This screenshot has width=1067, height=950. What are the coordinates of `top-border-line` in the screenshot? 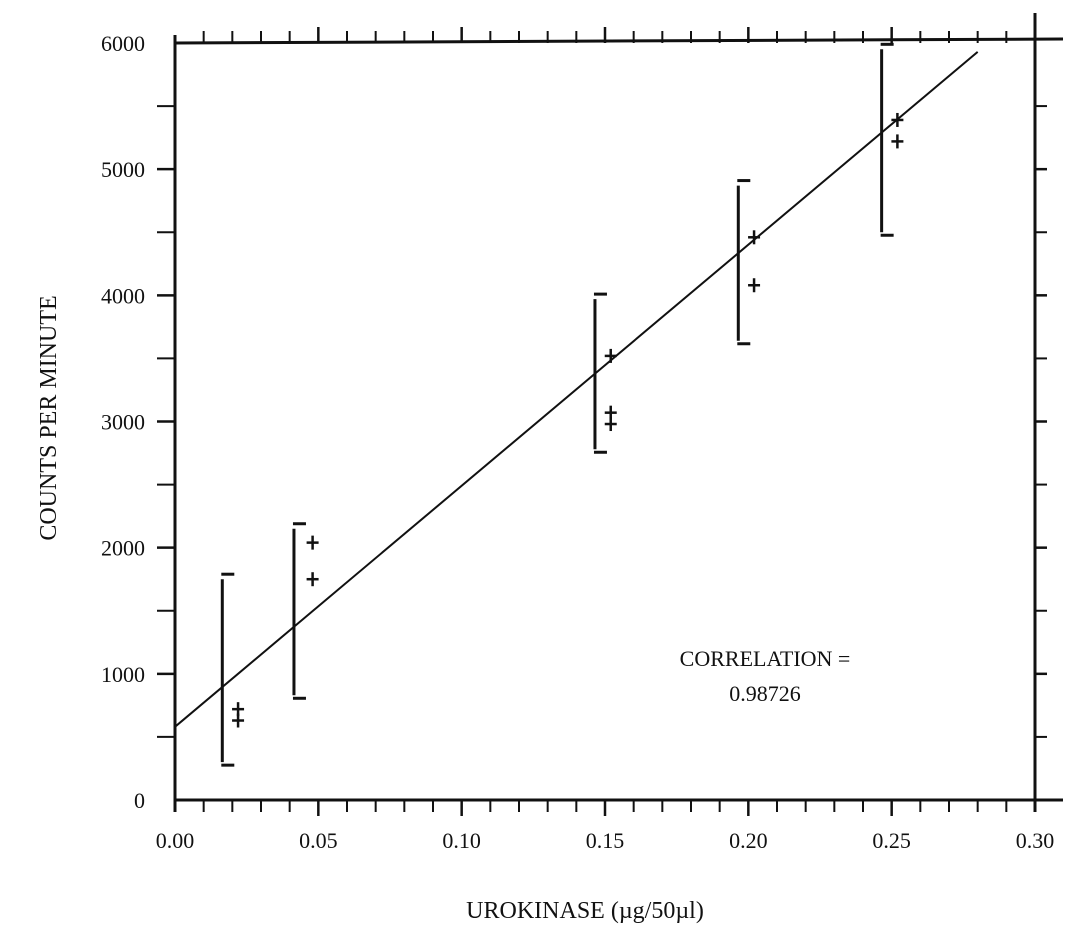 It's located at (619, 41).